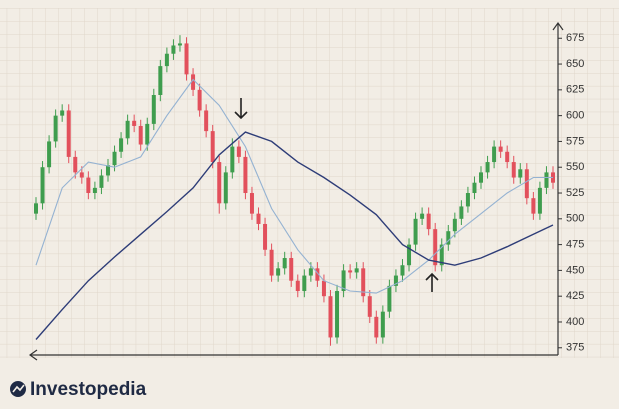 This screenshot has height=409, width=619. Describe the element at coordinates (575, 348) in the screenshot. I see `y-tick-label: 375` at that location.